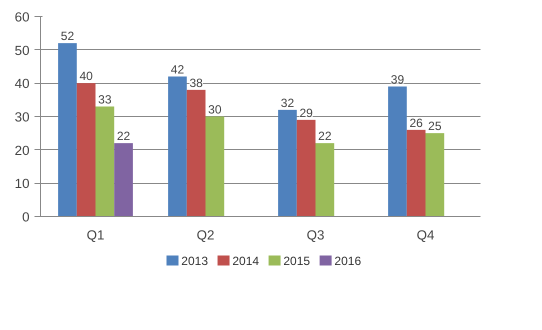  What do you see at coordinates (22, 50) in the screenshot?
I see `y-tick-label: 50` at bounding box center [22, 50].